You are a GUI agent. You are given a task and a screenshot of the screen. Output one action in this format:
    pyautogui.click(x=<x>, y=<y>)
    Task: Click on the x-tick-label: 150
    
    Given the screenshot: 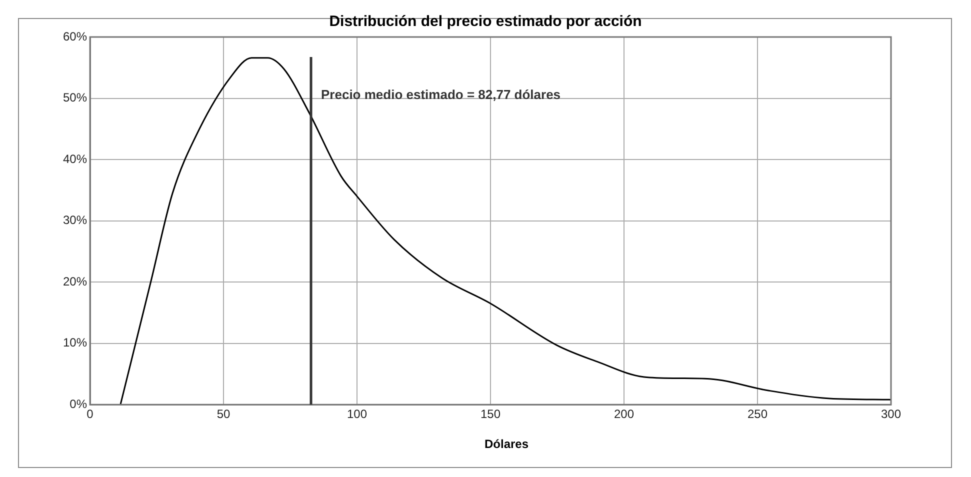 What is the action you would take?
    pyautogui.click(x=490, y=414)
    